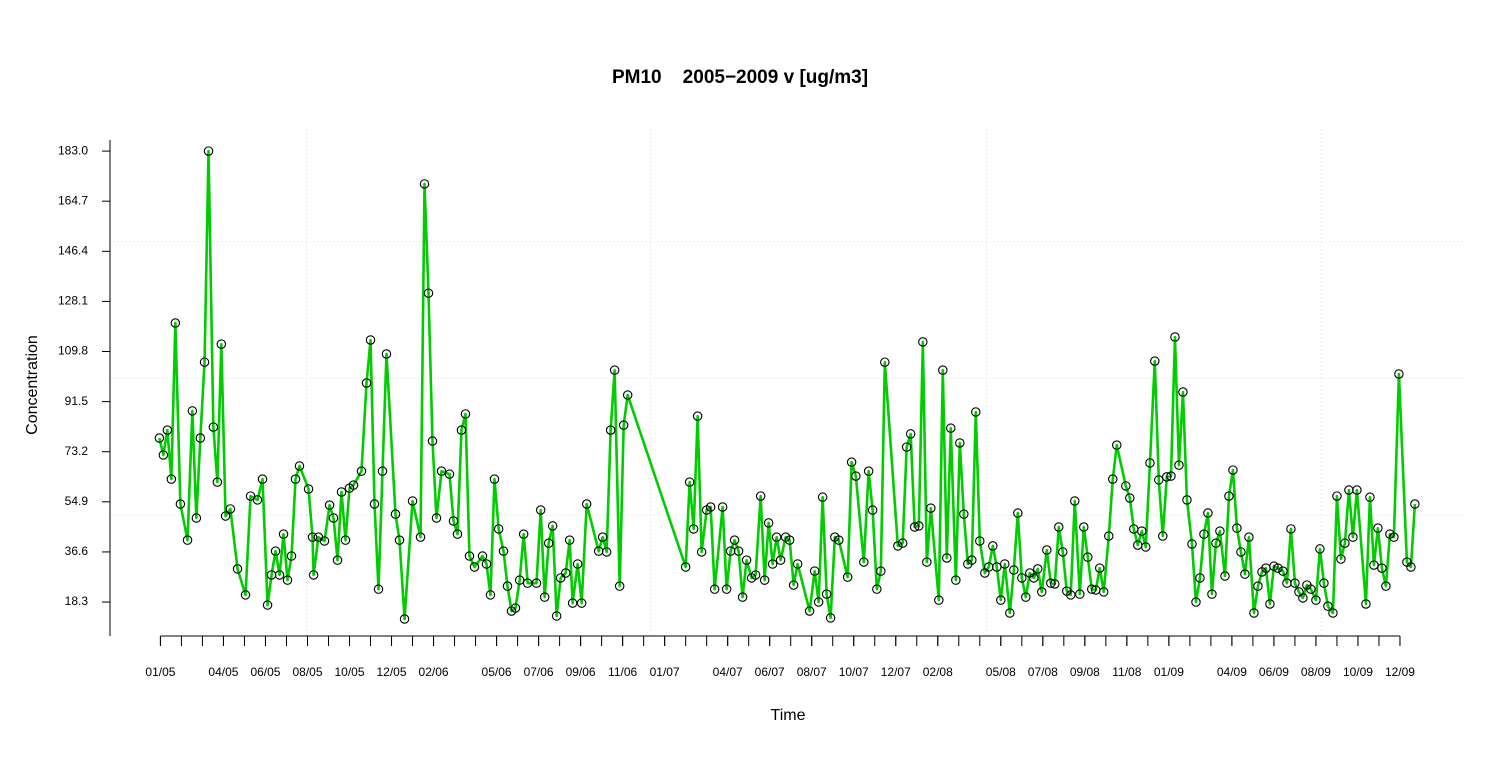 This screenshot has height=769, width=1509. I want to click on x-tick-label: 10/09, so click(1358, 672).